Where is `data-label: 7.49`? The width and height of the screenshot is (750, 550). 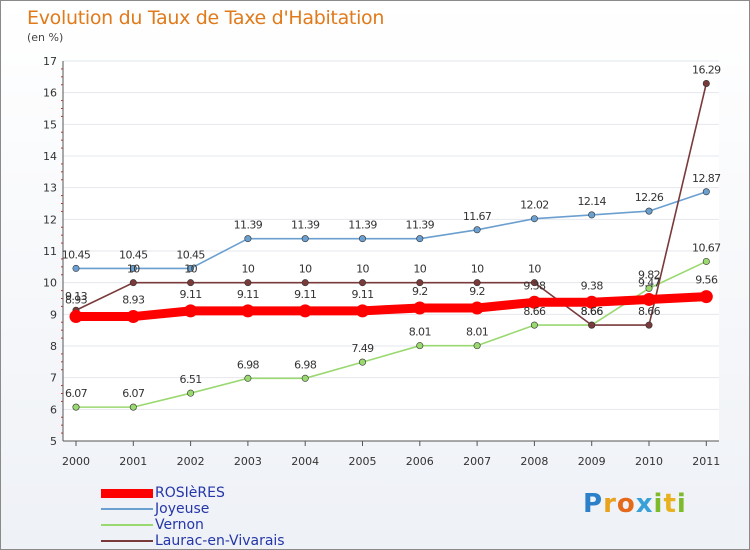
data-label: 7.49 is located at coordinates (362, 348).